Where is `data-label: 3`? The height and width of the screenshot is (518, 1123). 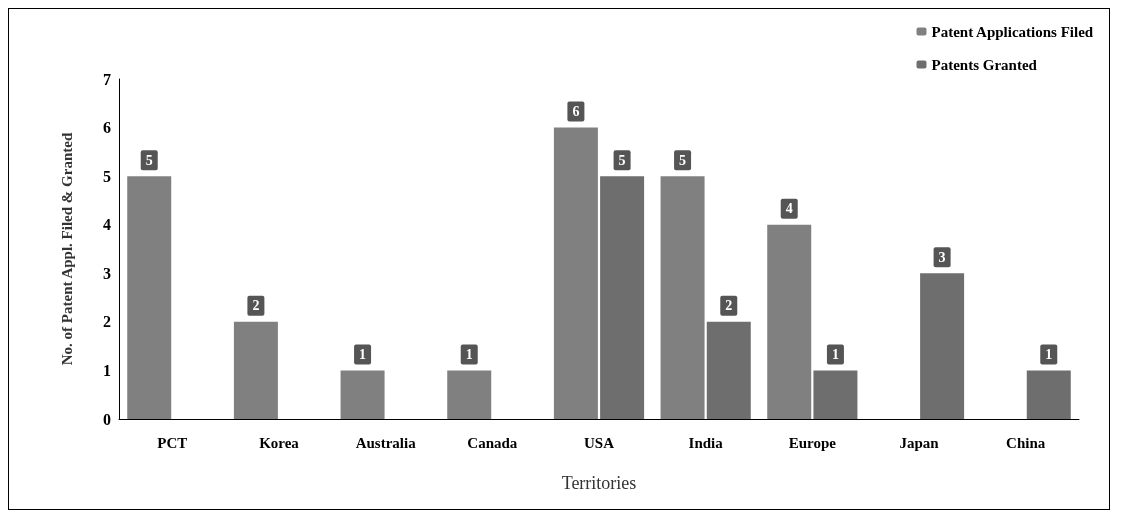 data-label: 3 is located at coordinates (942, 257).